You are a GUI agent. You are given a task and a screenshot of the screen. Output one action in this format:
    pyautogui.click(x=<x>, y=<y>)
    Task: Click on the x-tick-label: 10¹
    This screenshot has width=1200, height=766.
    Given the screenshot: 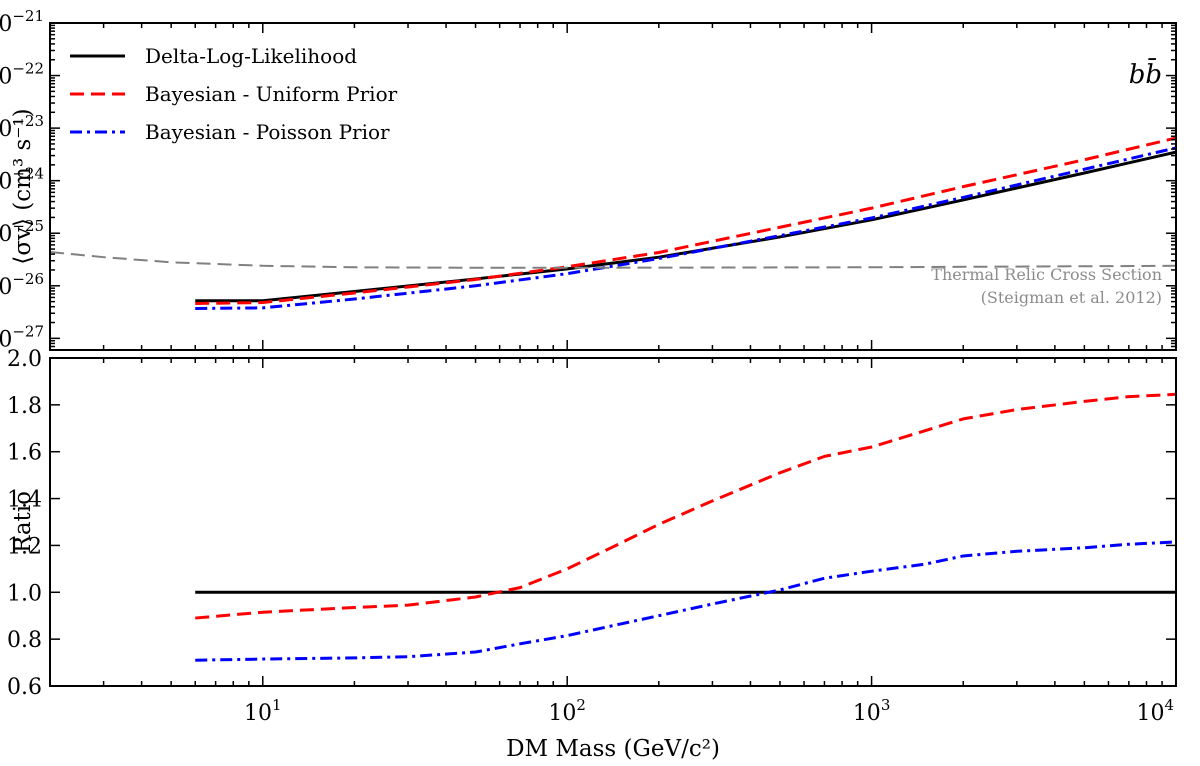 What is the action you would take?
    pyautogui.click(x=263, y=711)
    